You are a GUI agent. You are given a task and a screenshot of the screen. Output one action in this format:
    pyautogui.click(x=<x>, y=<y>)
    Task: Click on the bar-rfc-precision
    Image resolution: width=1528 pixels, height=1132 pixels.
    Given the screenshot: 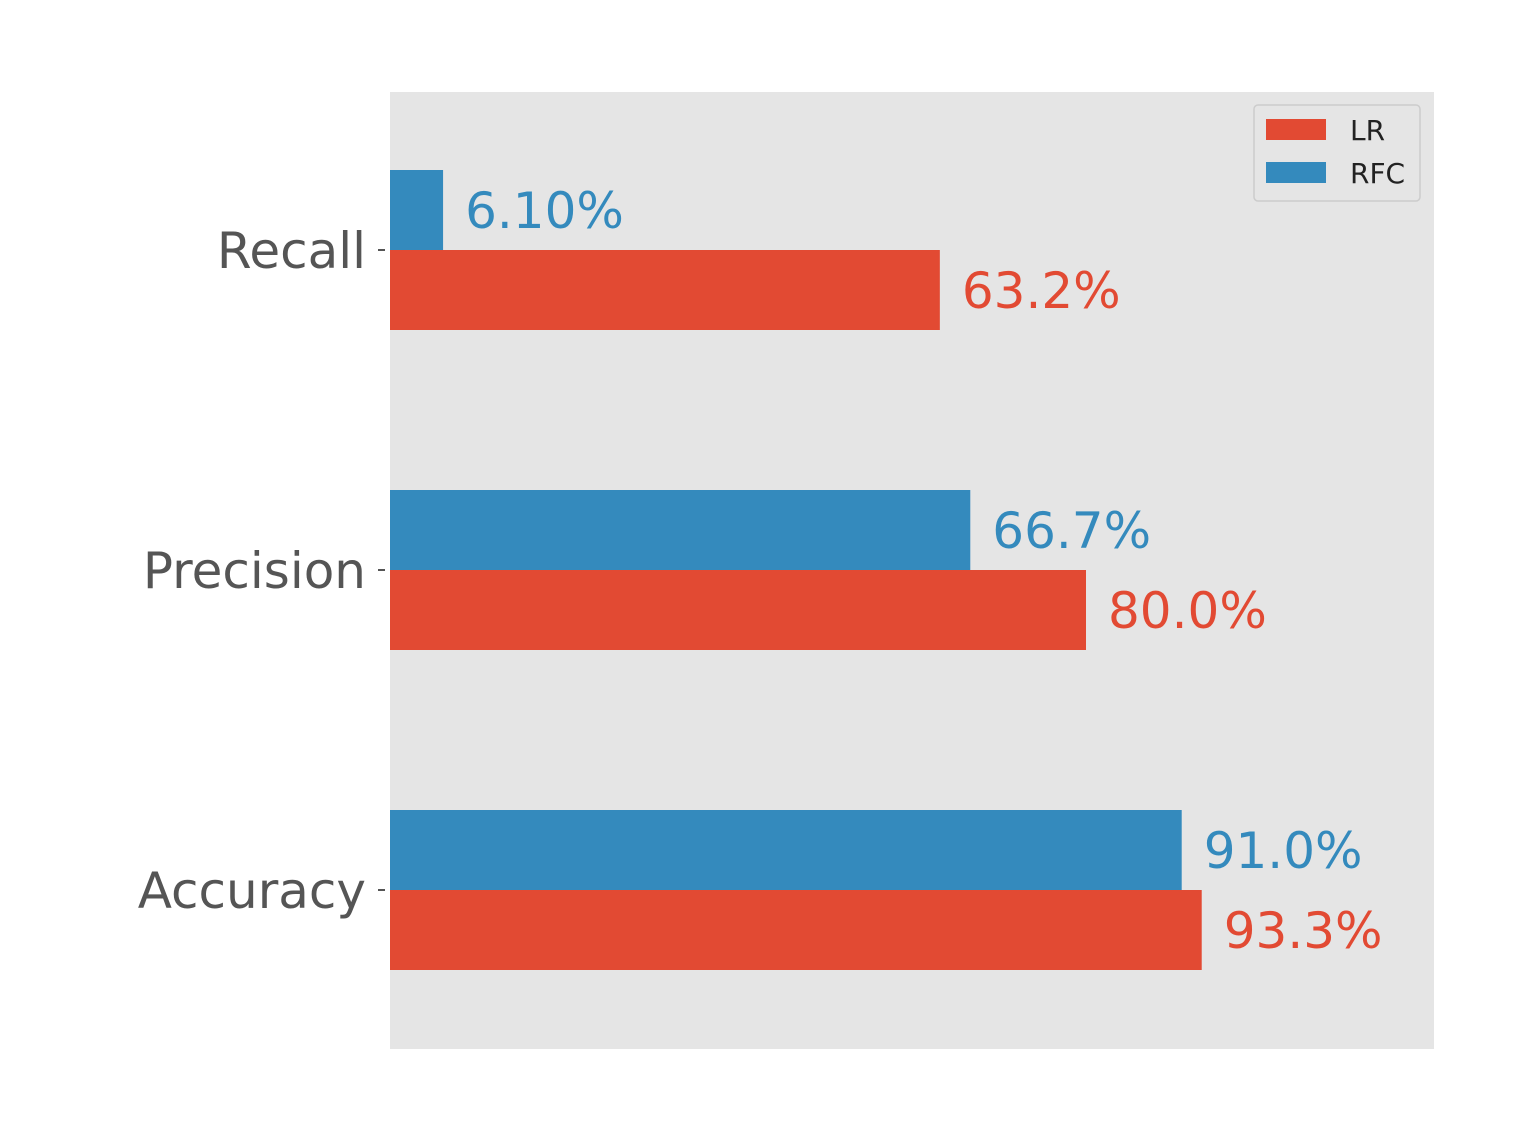 What is the action you would take?
    pyautogui.click(x=680, y=530)
    